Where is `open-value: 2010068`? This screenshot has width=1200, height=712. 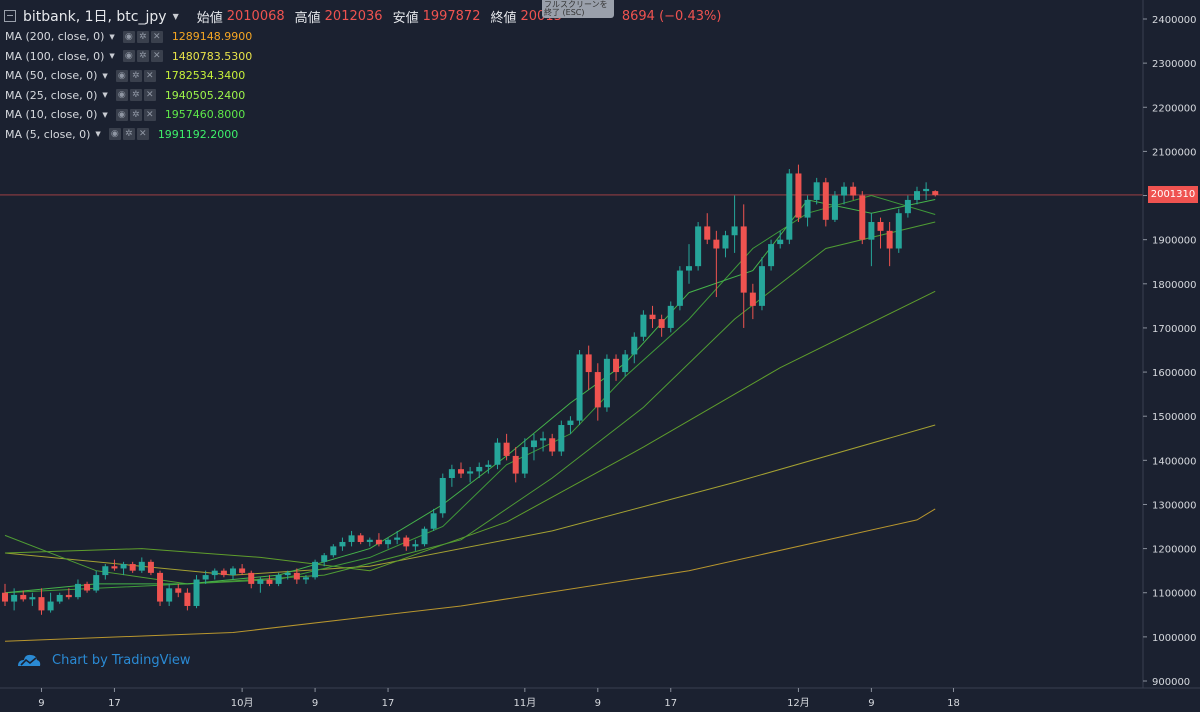
open-value: 2010068 is located at coordinates (255, 16).